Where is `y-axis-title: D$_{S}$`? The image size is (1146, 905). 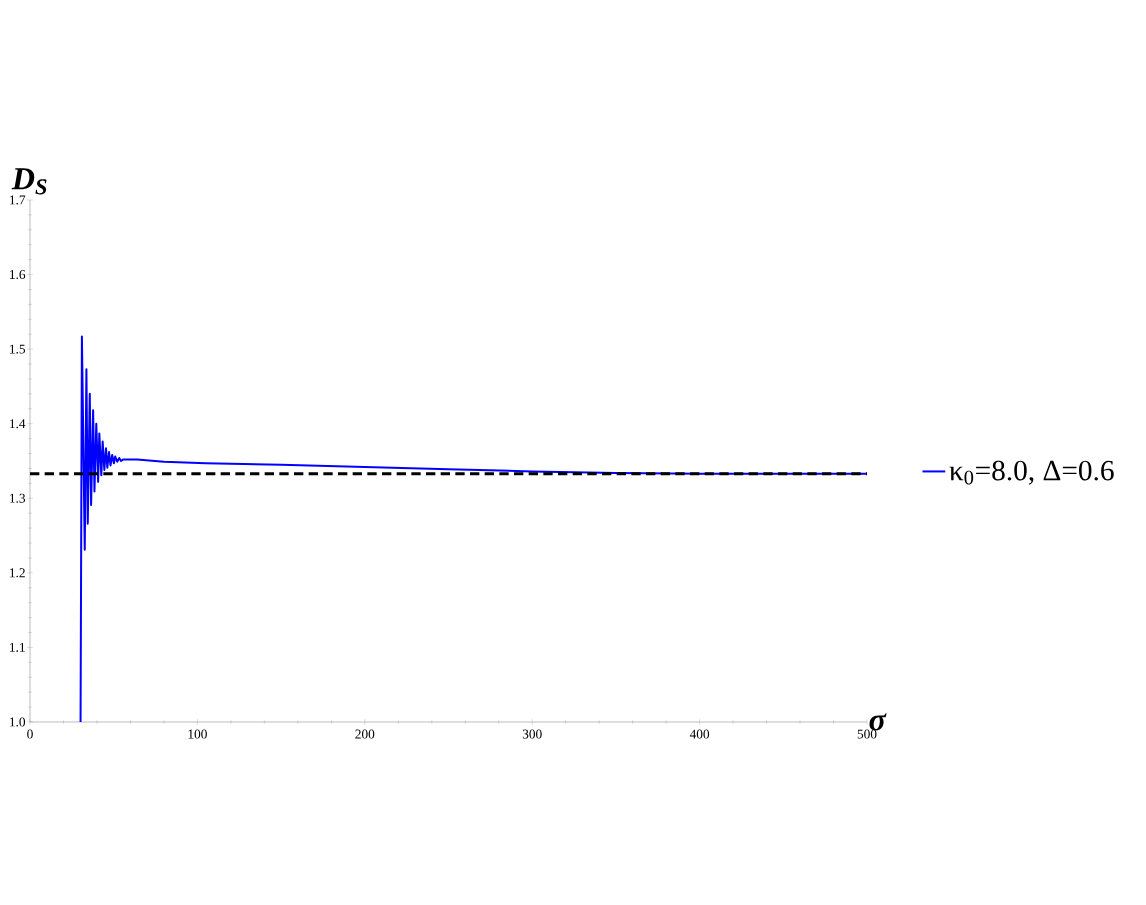 y-axis-title: D$_{S}$ is located at coordinates (29, 181).